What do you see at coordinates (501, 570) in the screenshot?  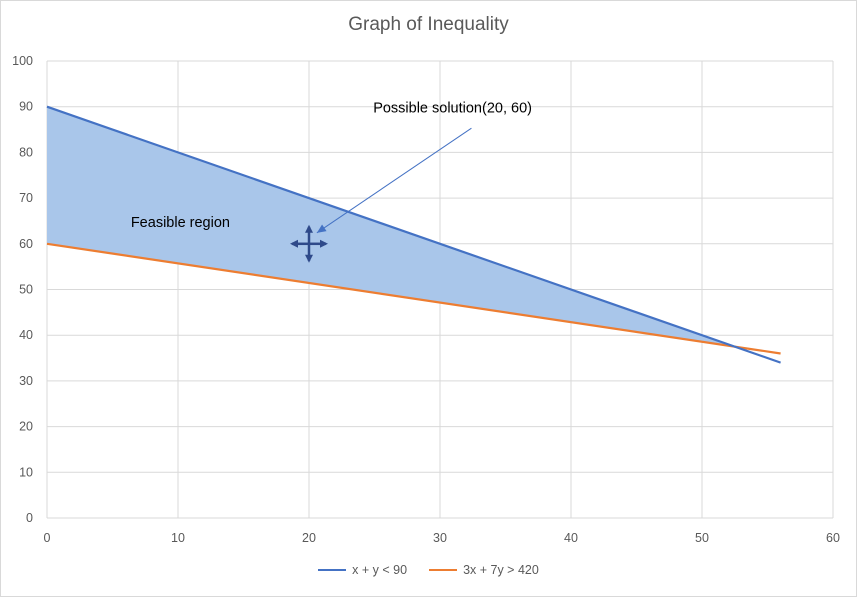 I see `legend-label-series-2: 3x + 7y > 420` at bounding box center [501, 570].